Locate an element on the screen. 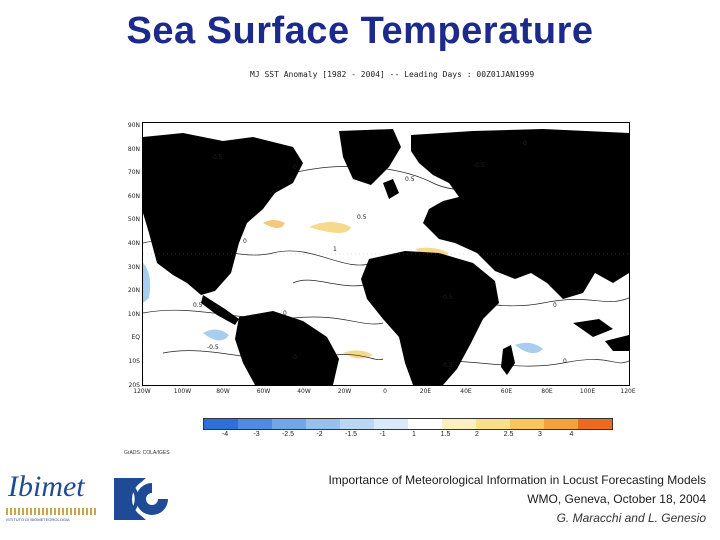 This screenshot has height=540, width=720. footer-authors: G. Maracchi and L. Genesio is located at coordinates (631, 518).